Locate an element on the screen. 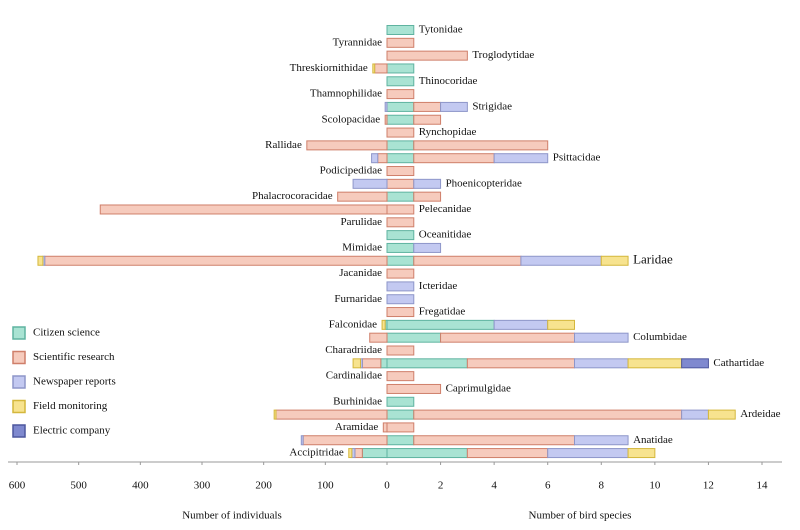 This screenshot has width=800, height=530. category-label: Strigidae is located at coordinates (492, 106).